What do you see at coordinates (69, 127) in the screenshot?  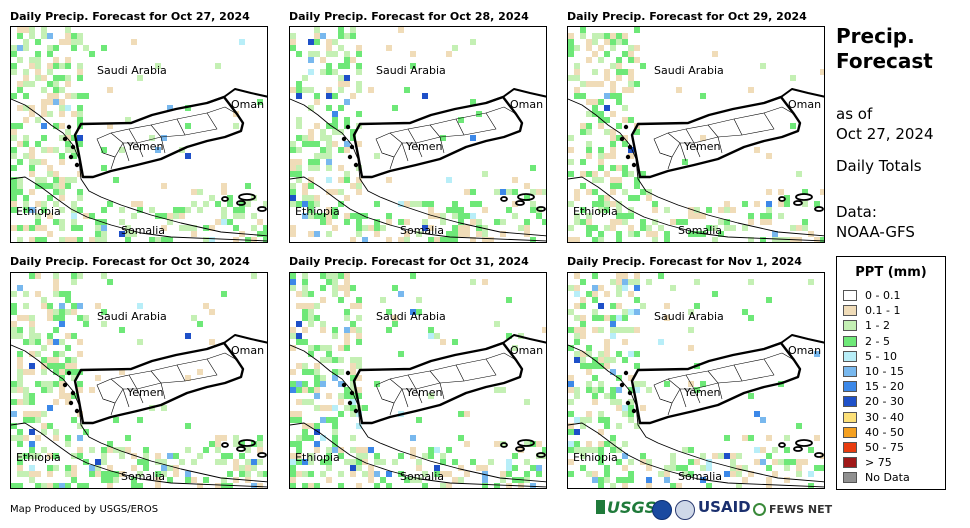 I see `red-sea-island` at bounding box center [69, 127].